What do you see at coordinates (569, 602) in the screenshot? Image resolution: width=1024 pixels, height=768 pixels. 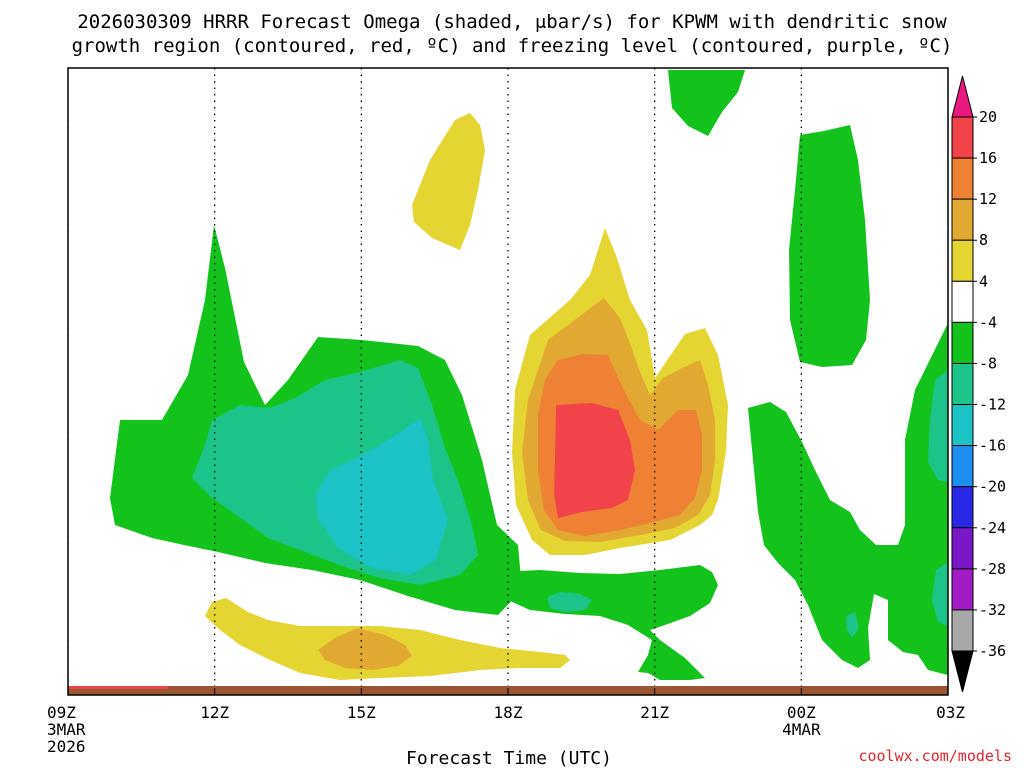 I see `omega-region-upward-lowmid-moderate` at bounding box center [569, 602].